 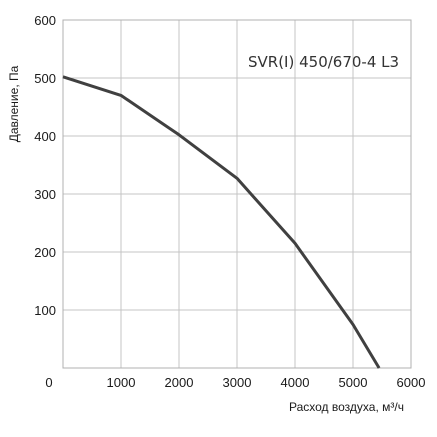 What do you see at coordinates (45, 194) in the screenshot?
I see `y-tick-label: 300` at bounding box center [45, 194].